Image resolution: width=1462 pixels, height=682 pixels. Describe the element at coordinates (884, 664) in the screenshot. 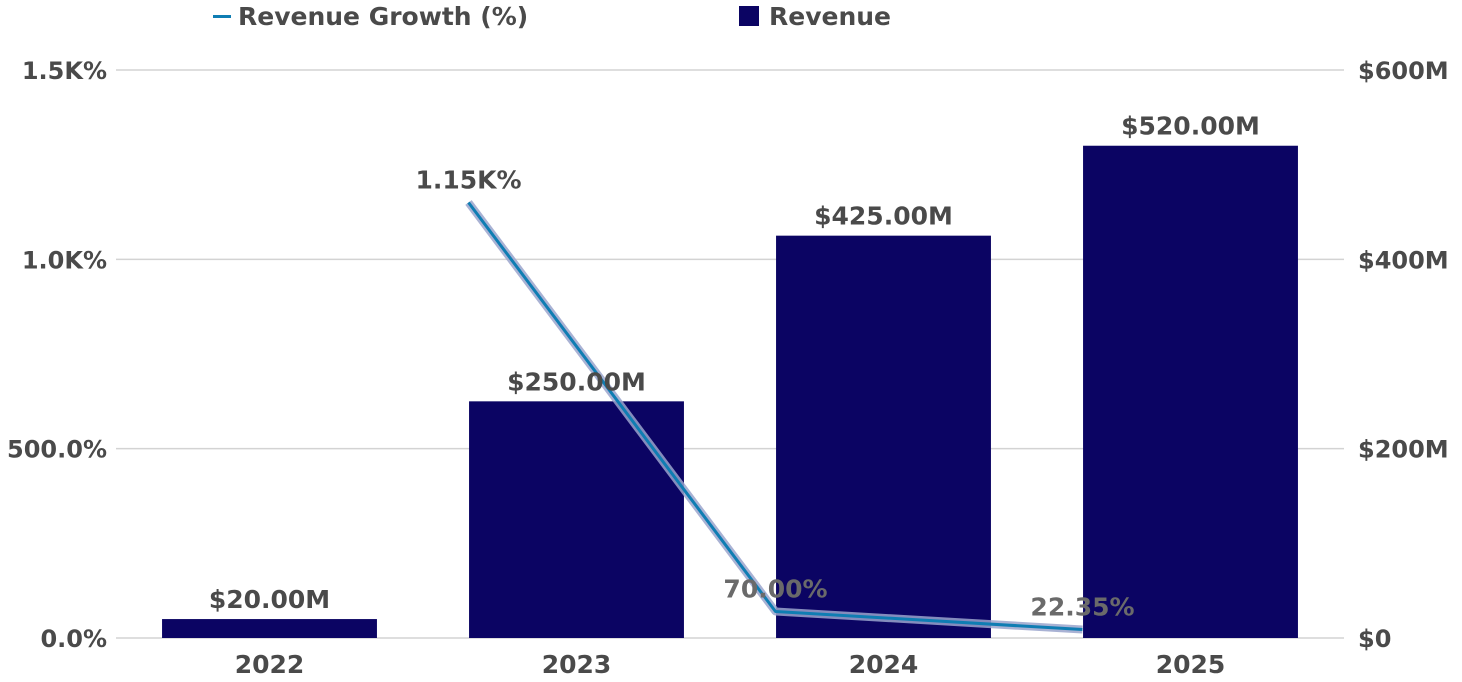

I see `x-axis-tick-label: 2024` at that location.